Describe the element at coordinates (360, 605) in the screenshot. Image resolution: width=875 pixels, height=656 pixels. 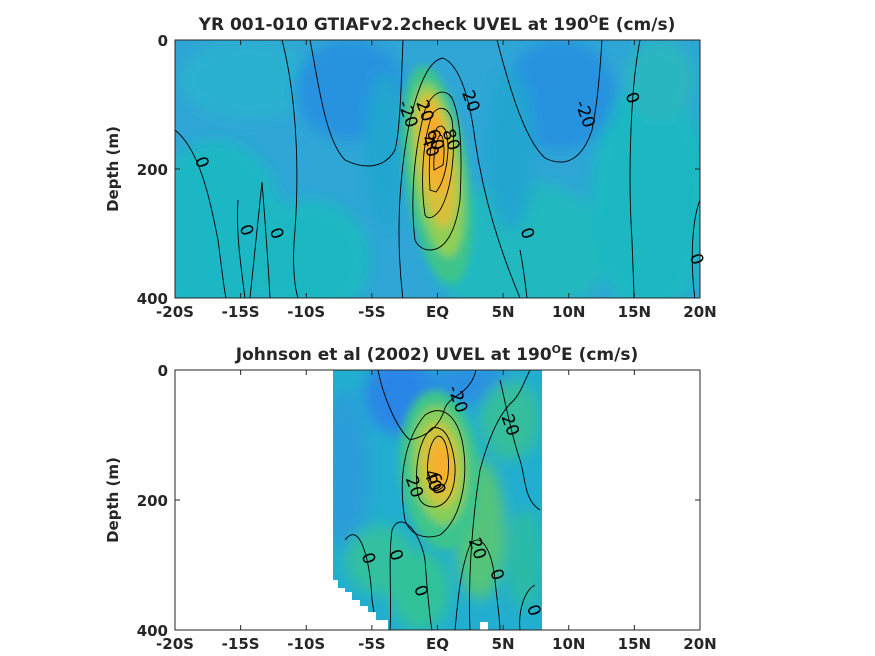
I see `panel-2-missing-data-mask` at that location.